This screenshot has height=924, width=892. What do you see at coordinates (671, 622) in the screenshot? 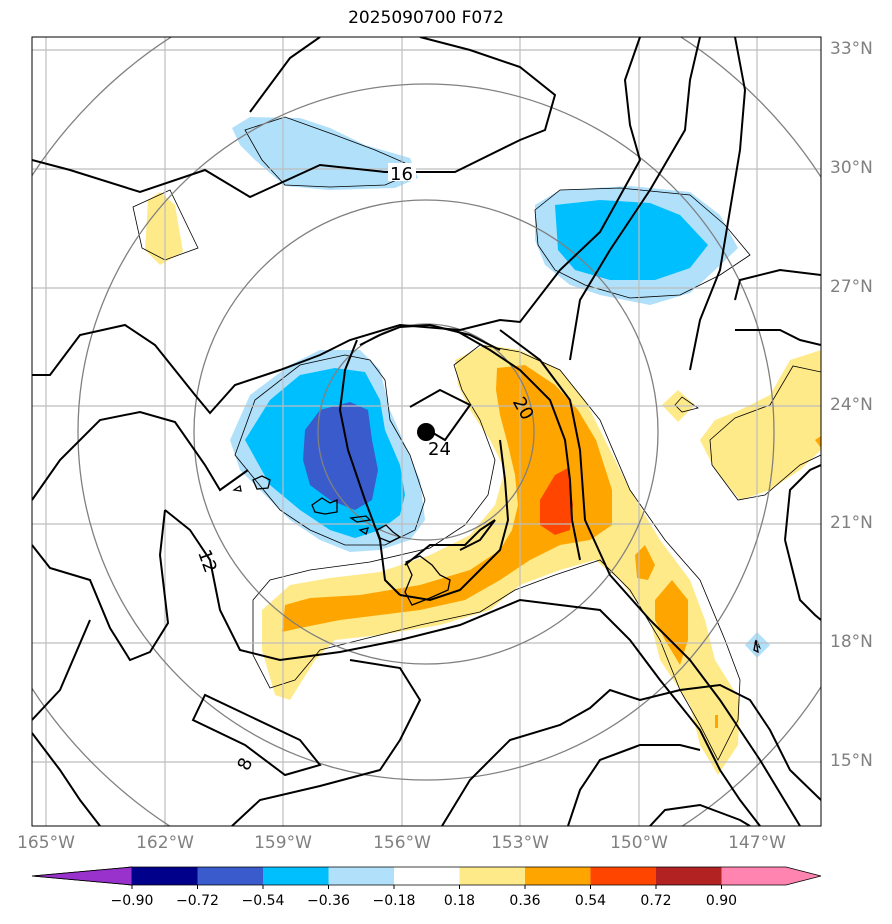
I see `shade-spur-b` at bounding box center [671, 622].